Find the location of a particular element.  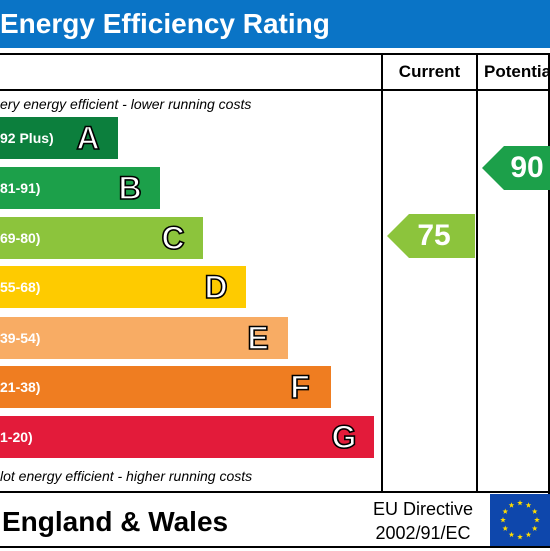

band-d-letter: D is located at coordinates (216, 287).